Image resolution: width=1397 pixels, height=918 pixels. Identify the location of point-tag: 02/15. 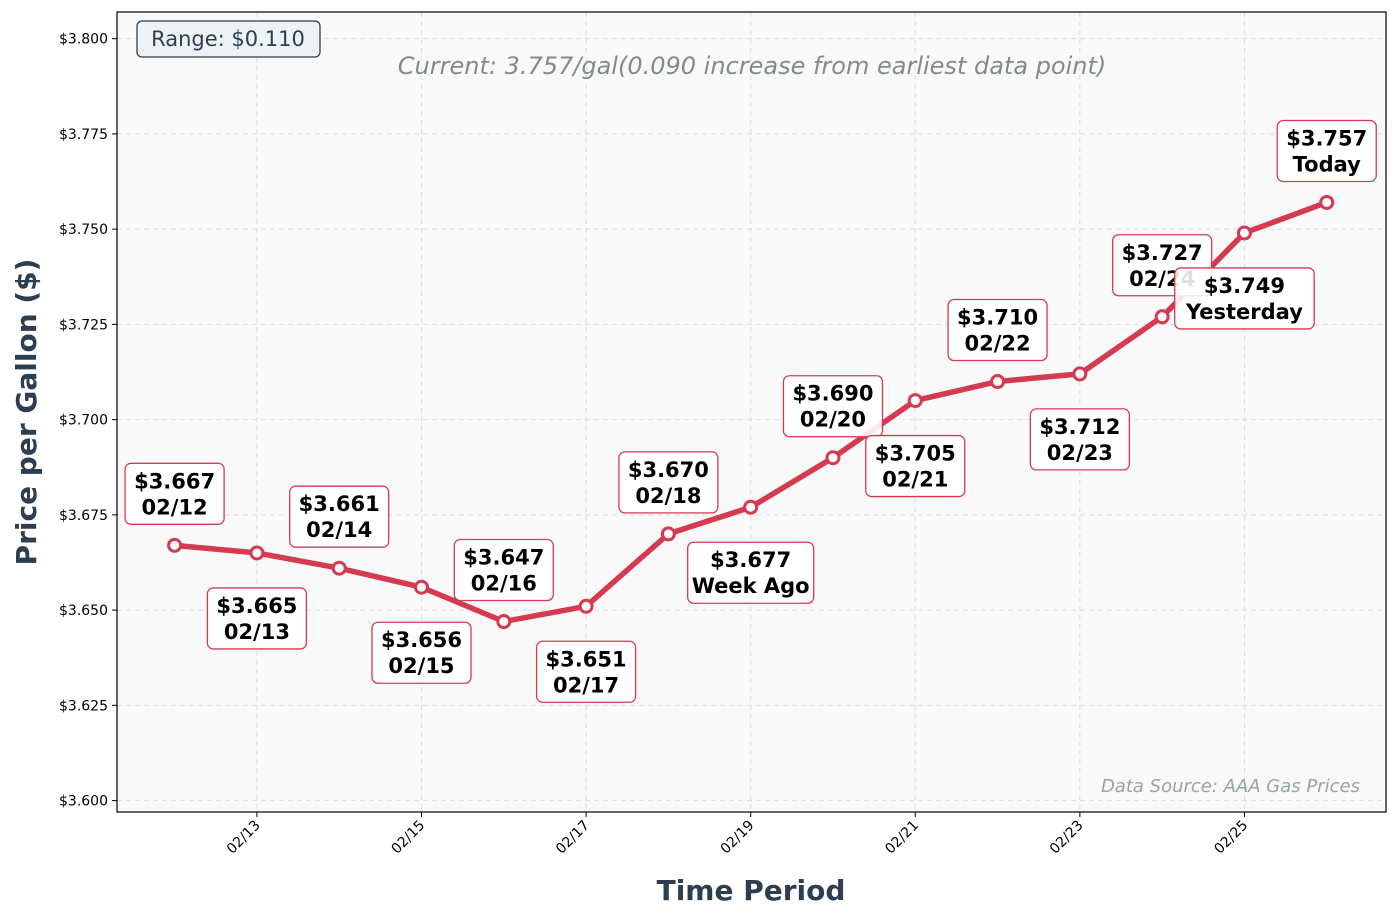
(421, 666).